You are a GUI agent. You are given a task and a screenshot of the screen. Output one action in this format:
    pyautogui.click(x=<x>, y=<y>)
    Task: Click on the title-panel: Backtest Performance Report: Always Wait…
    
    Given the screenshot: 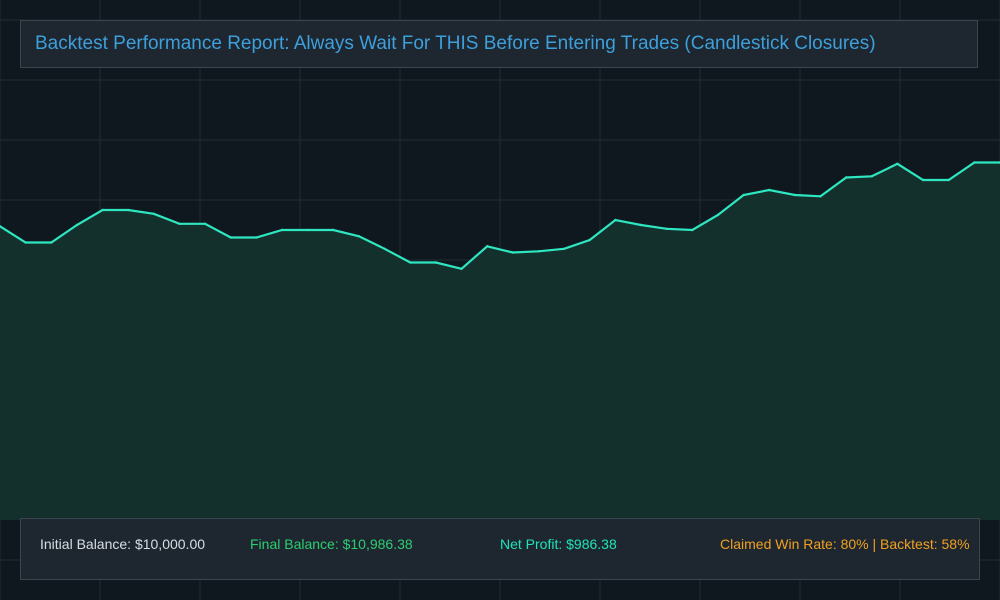 What is the action you would take?
    pyautogui.click(x=499, y=44)
    